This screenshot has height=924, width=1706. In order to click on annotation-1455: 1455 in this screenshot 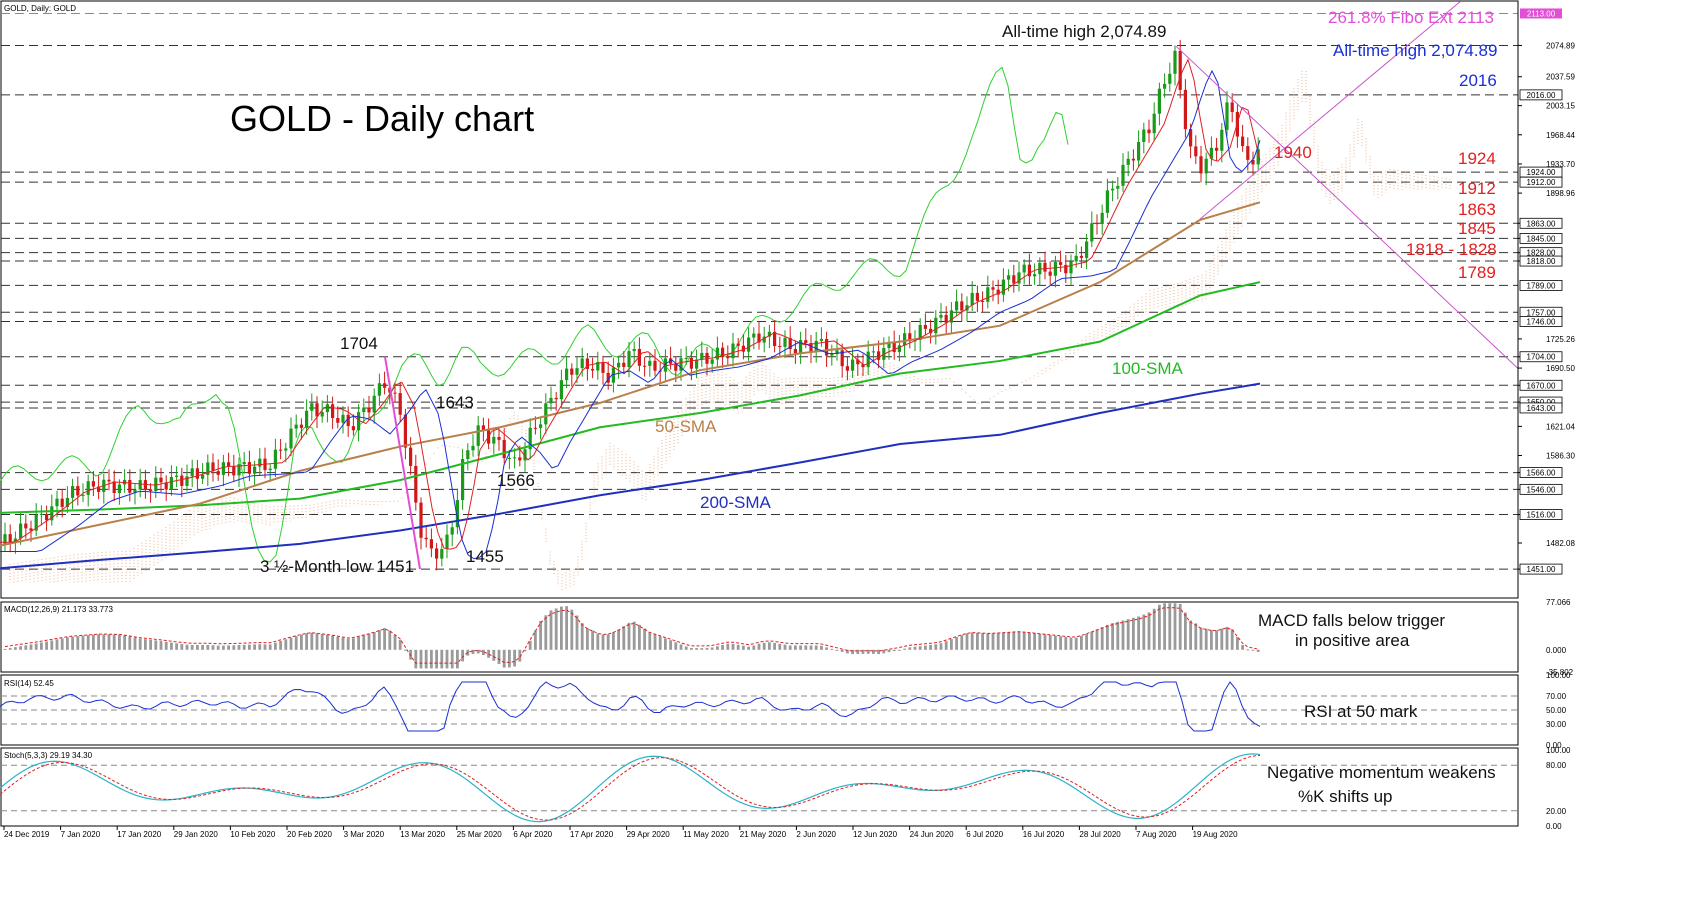, I will do `click(485, 556)`.